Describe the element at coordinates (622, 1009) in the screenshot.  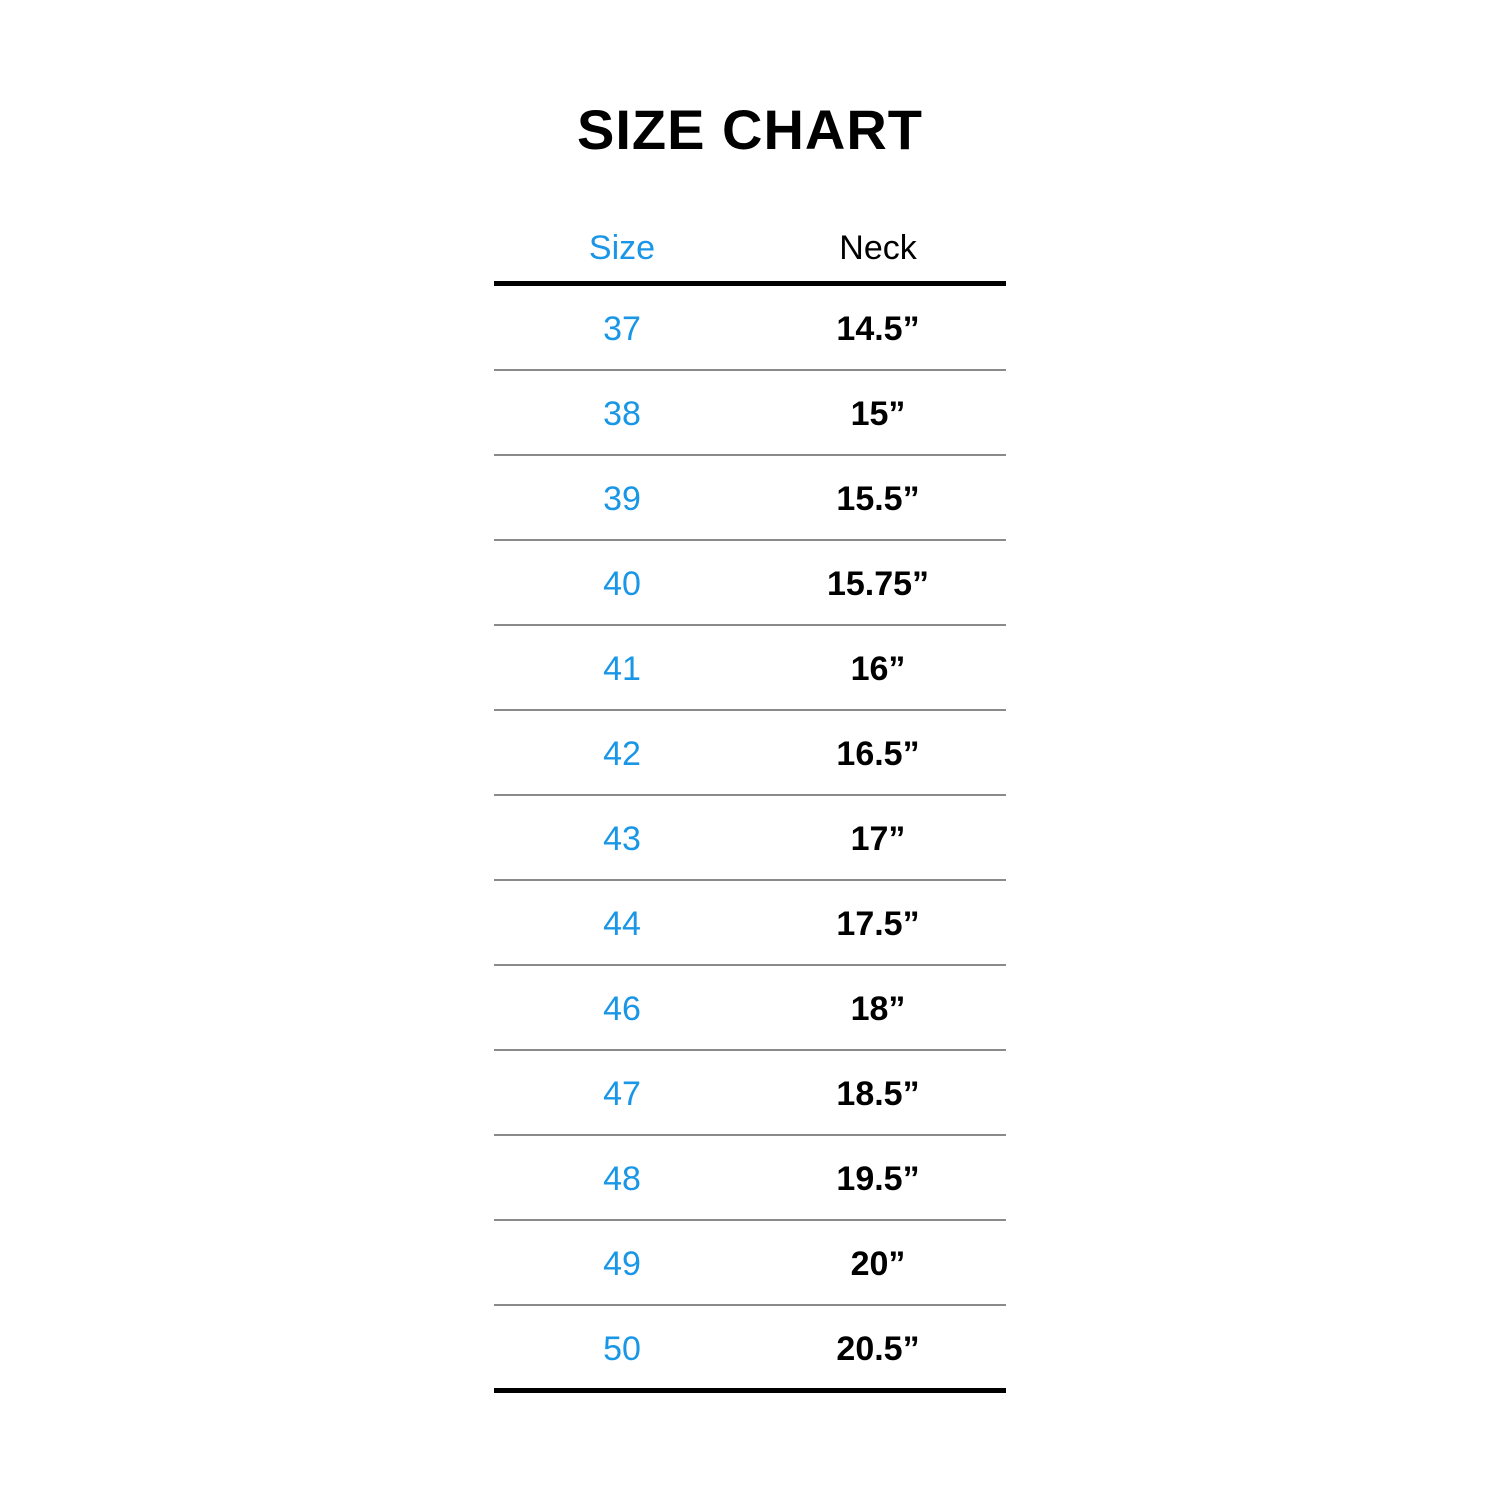
I see `size-cell: 46` at that location.